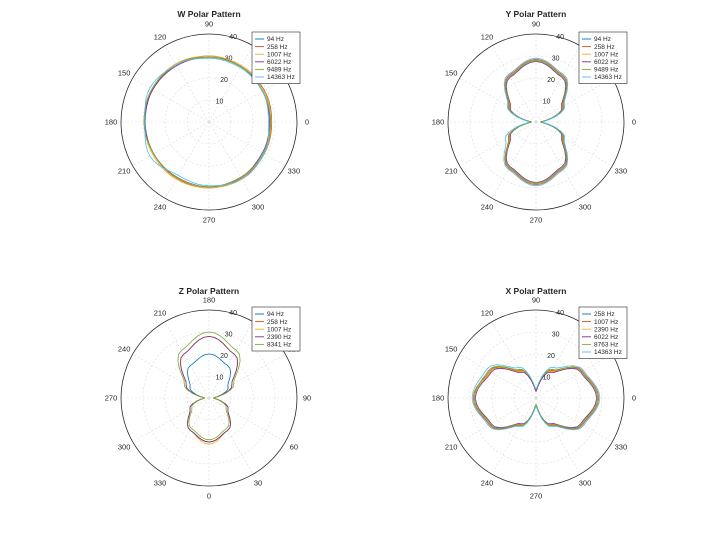 This screenshot has height=540, width=720. I want to click on theta-tick-label: 60, so click(294, 447).